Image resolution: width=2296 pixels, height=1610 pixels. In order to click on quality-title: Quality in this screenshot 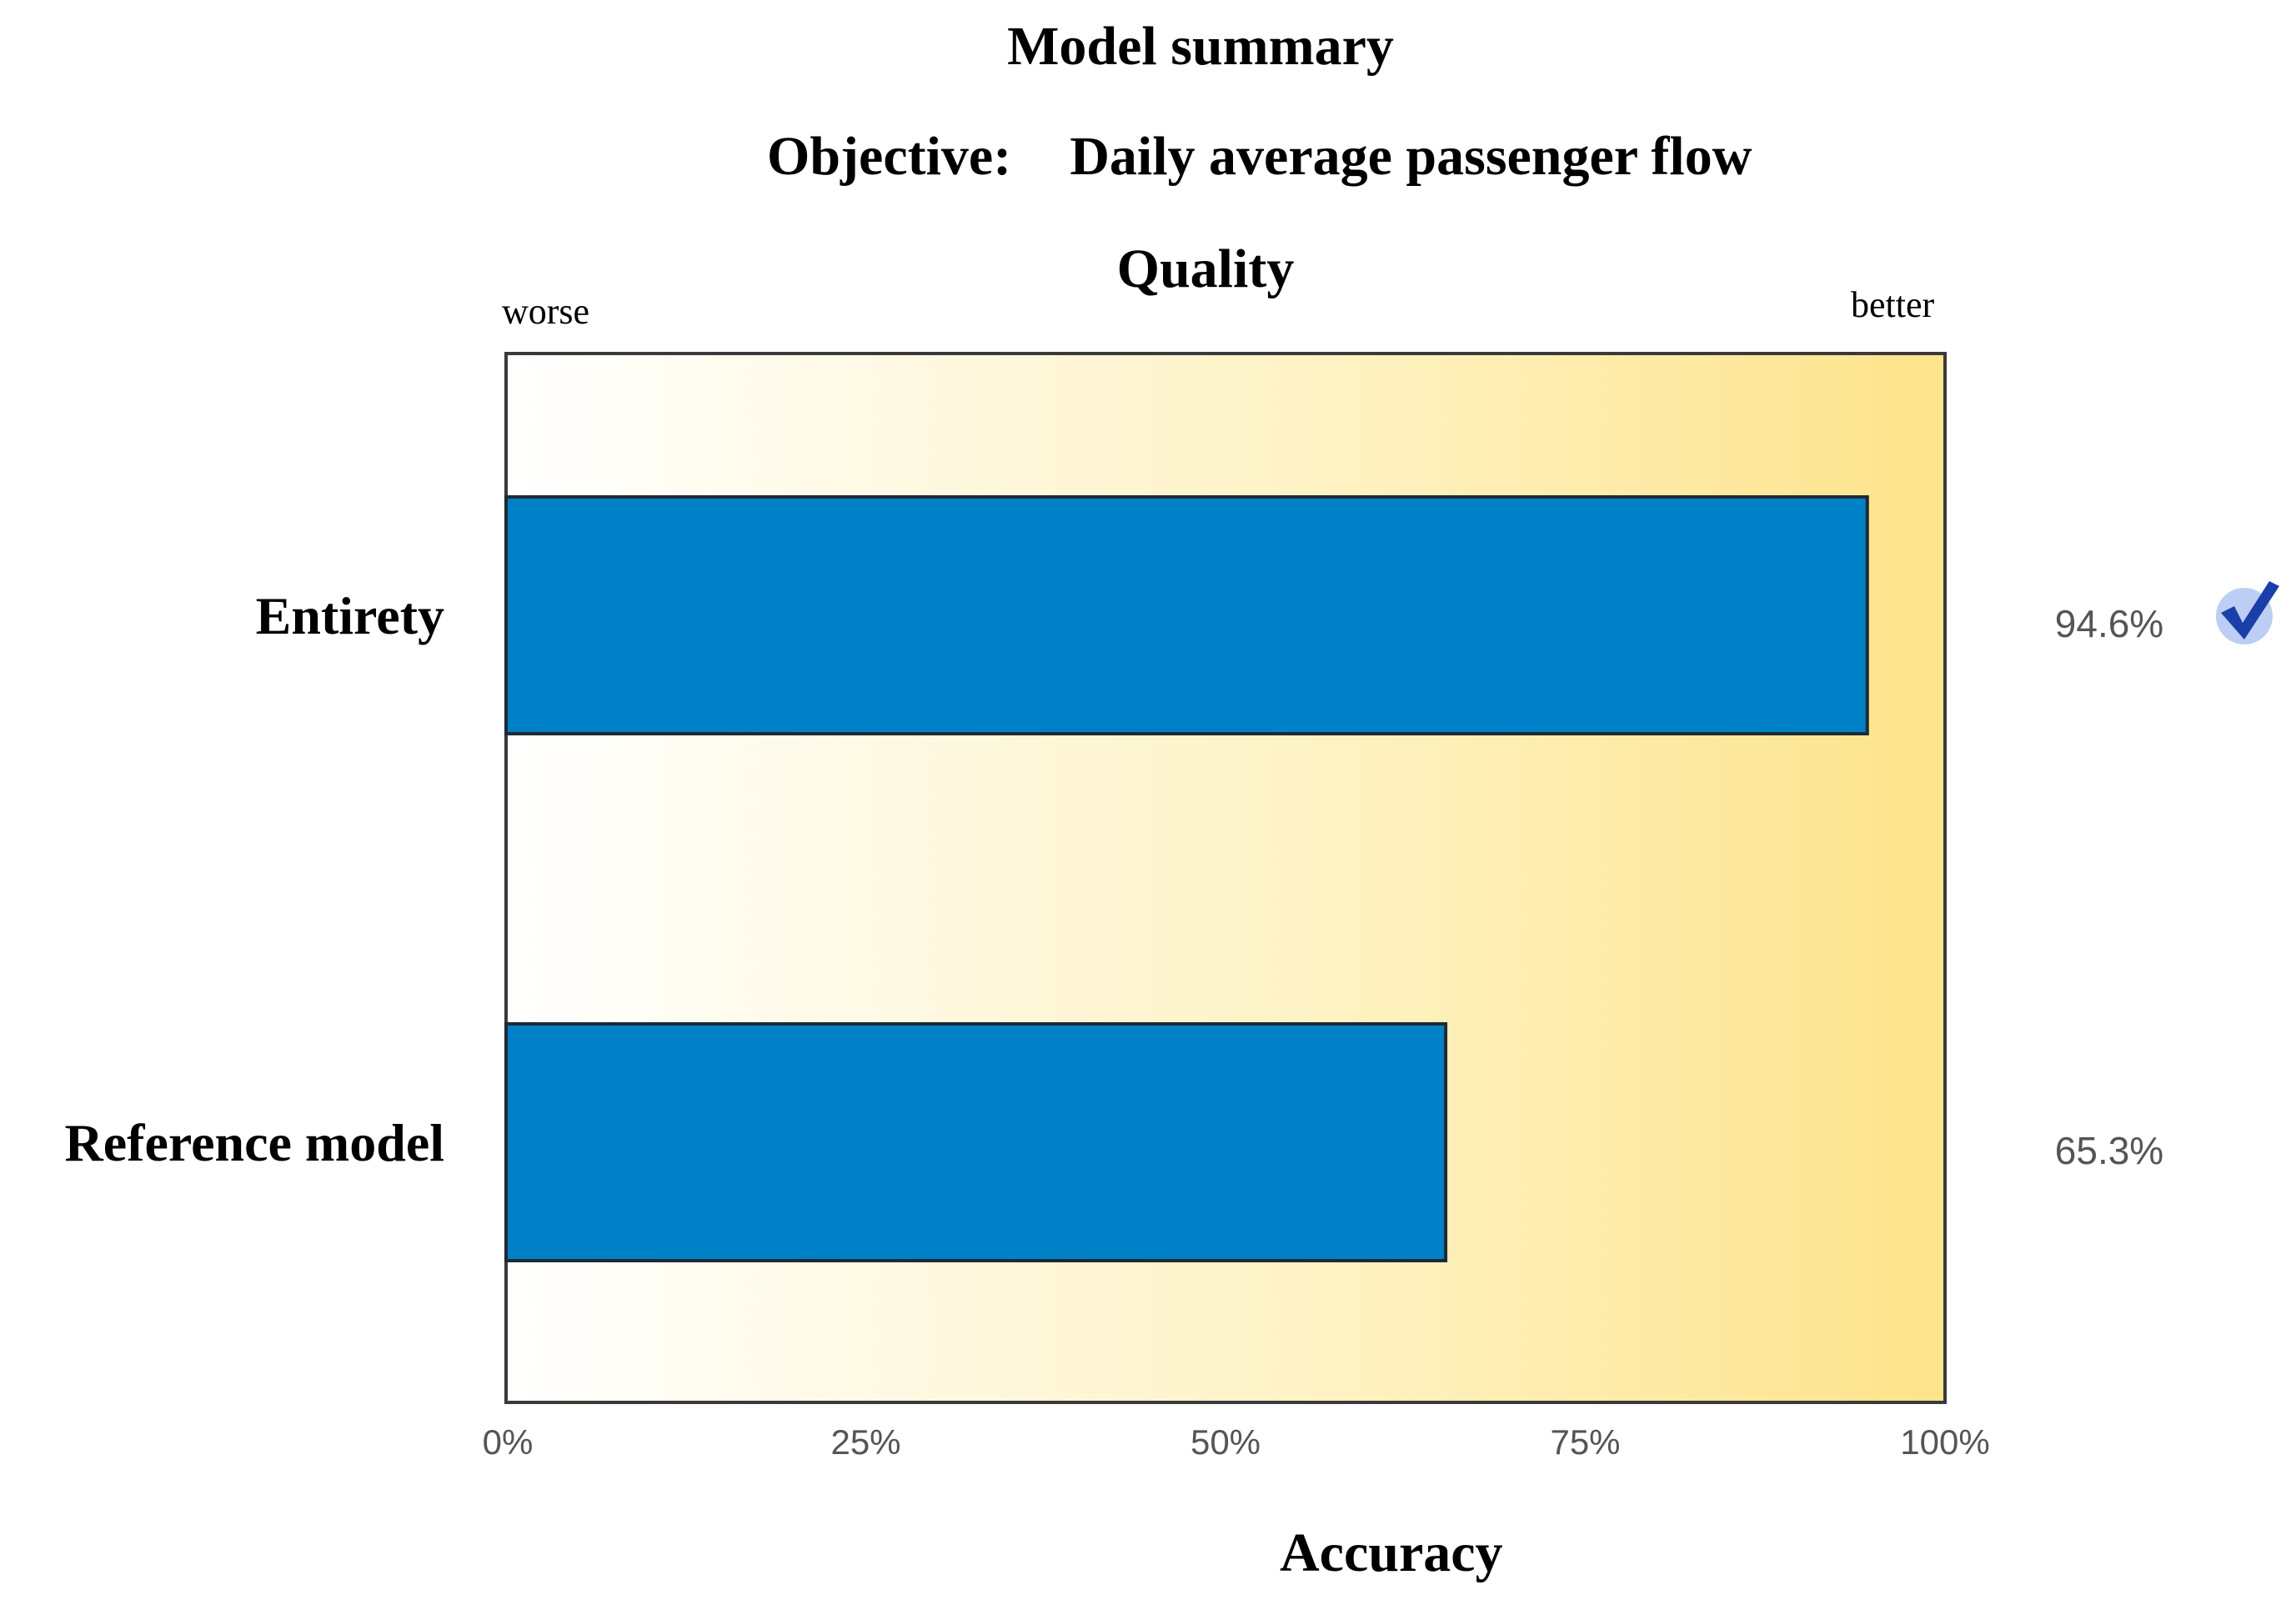, I will do `click(1205, 268)`.